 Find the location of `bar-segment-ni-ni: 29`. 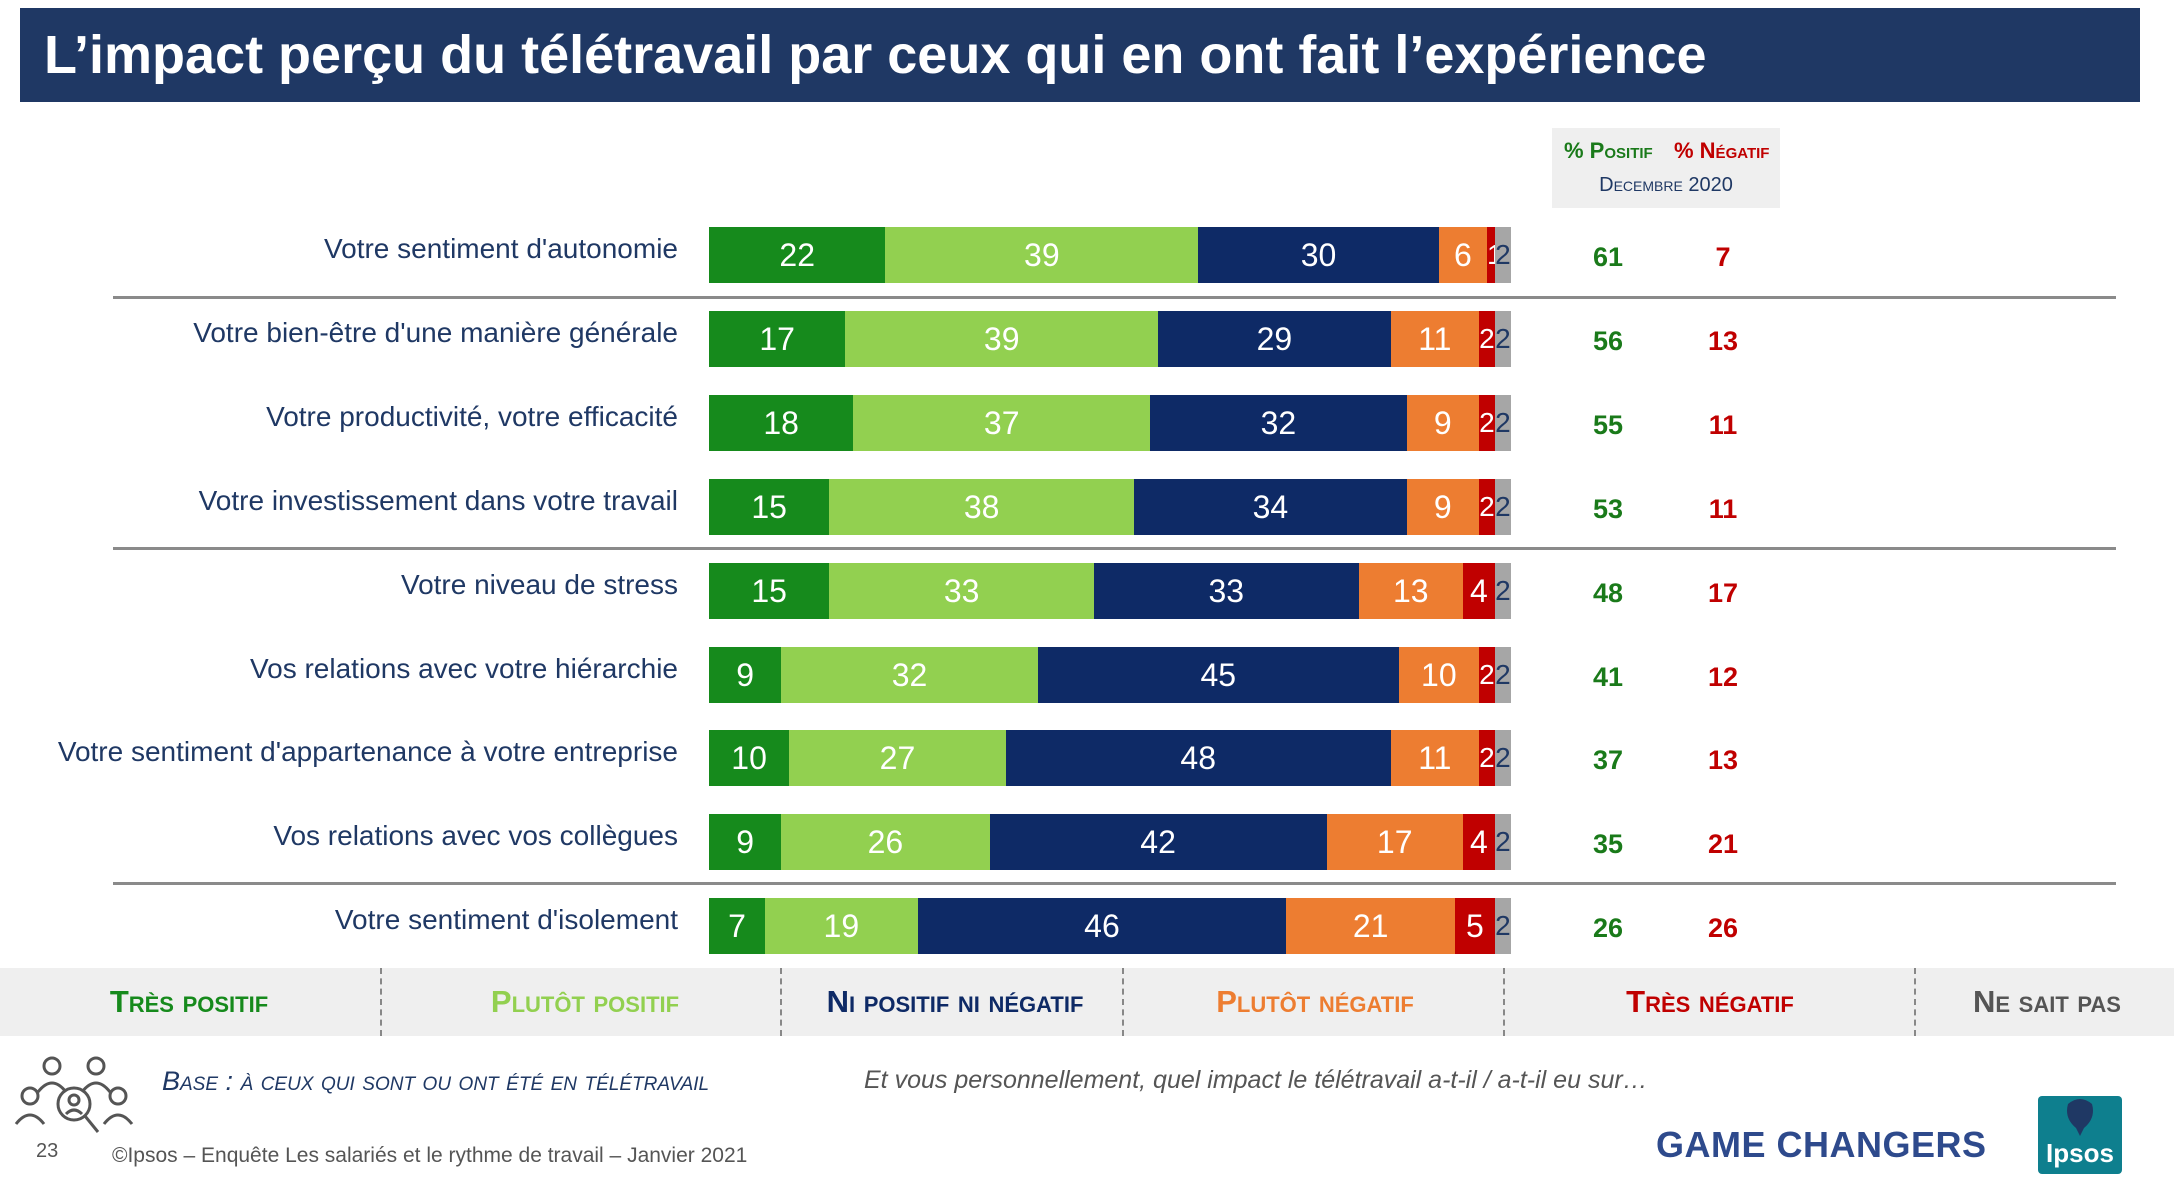

bar-segment-ni-ni: 29 is located at coordinates (1274, 339).